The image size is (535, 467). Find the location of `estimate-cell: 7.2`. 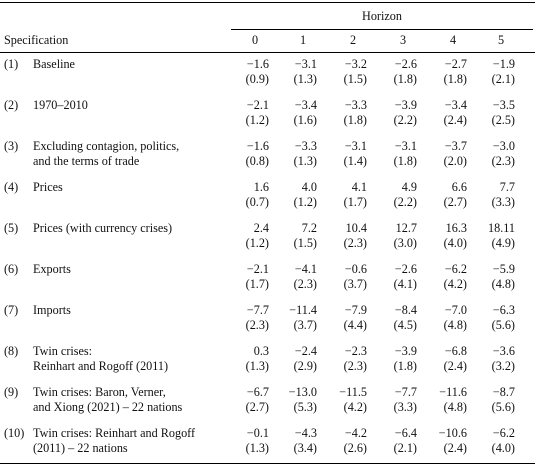

estimate-cell: 7.2 is located at coordinates (309, 228).